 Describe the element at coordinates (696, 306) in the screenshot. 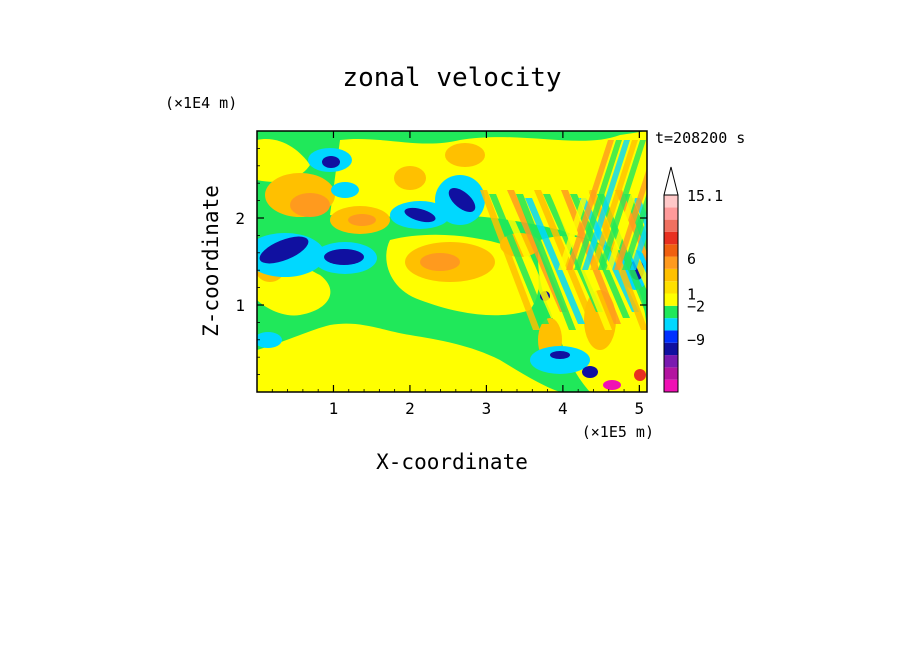

I see `colorbar-tick-label: −2` at that location.